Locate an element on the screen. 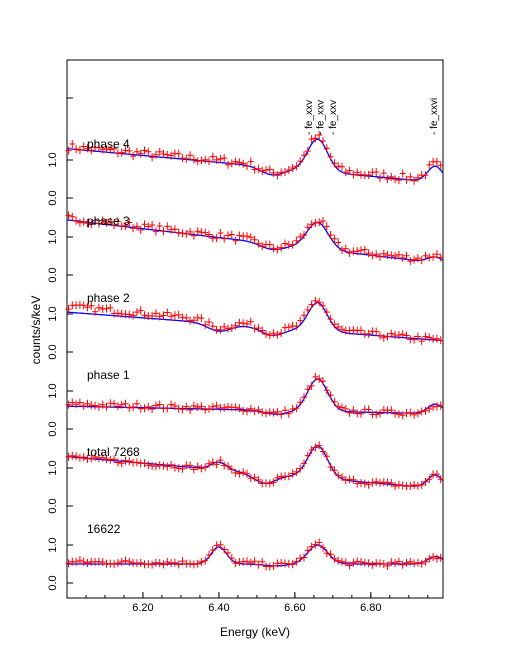  y-tick-label: 0.0 is located at coordinates (53, 274).